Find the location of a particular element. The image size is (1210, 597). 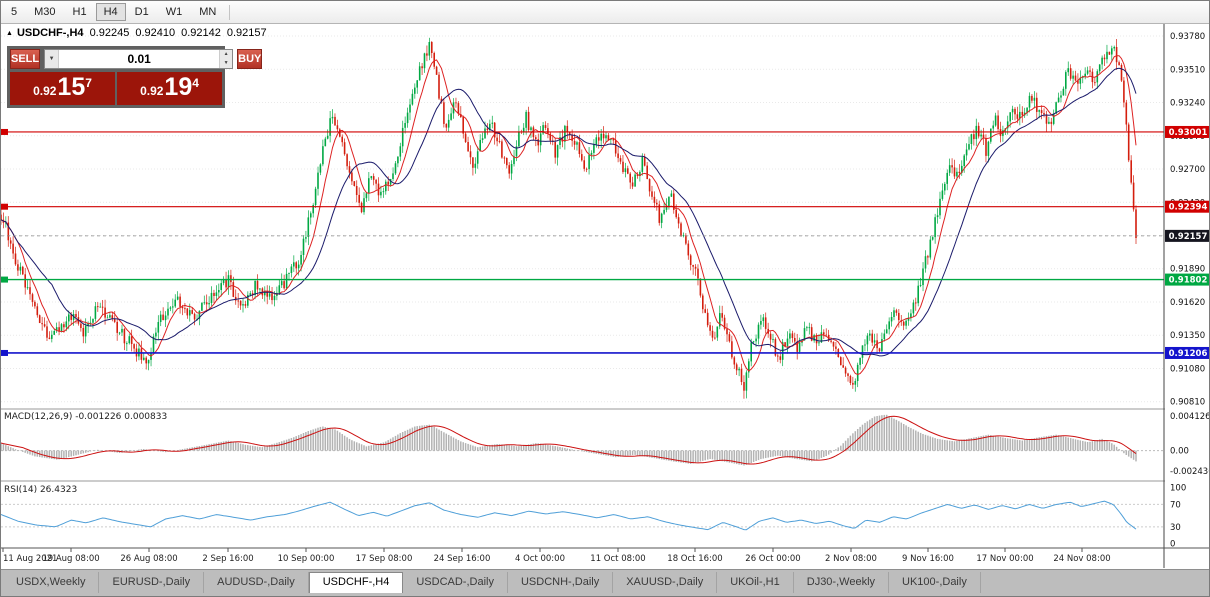

svg-text: 100 is located at coordinates (1178, 489).